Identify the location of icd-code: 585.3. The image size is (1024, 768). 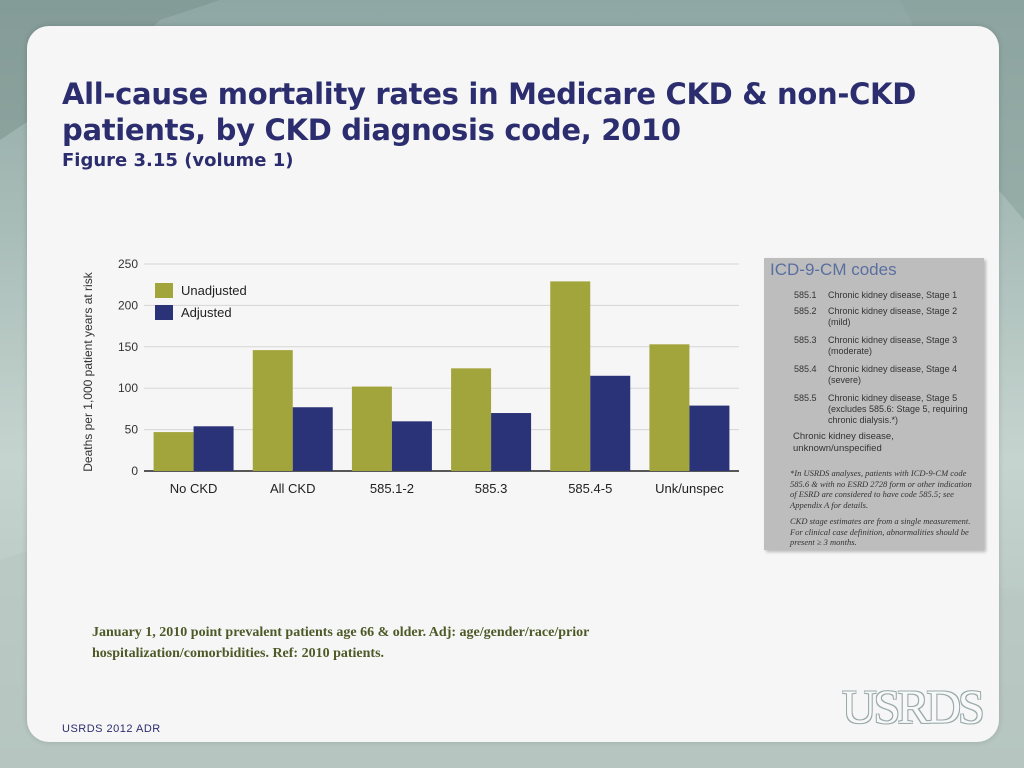
(805, 340).